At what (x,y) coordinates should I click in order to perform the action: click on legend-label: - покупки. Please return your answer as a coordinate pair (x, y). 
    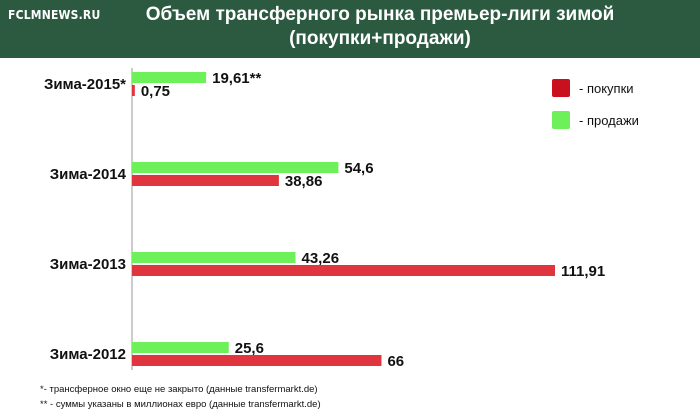
    Looking at the image, I should click on (606, 88).